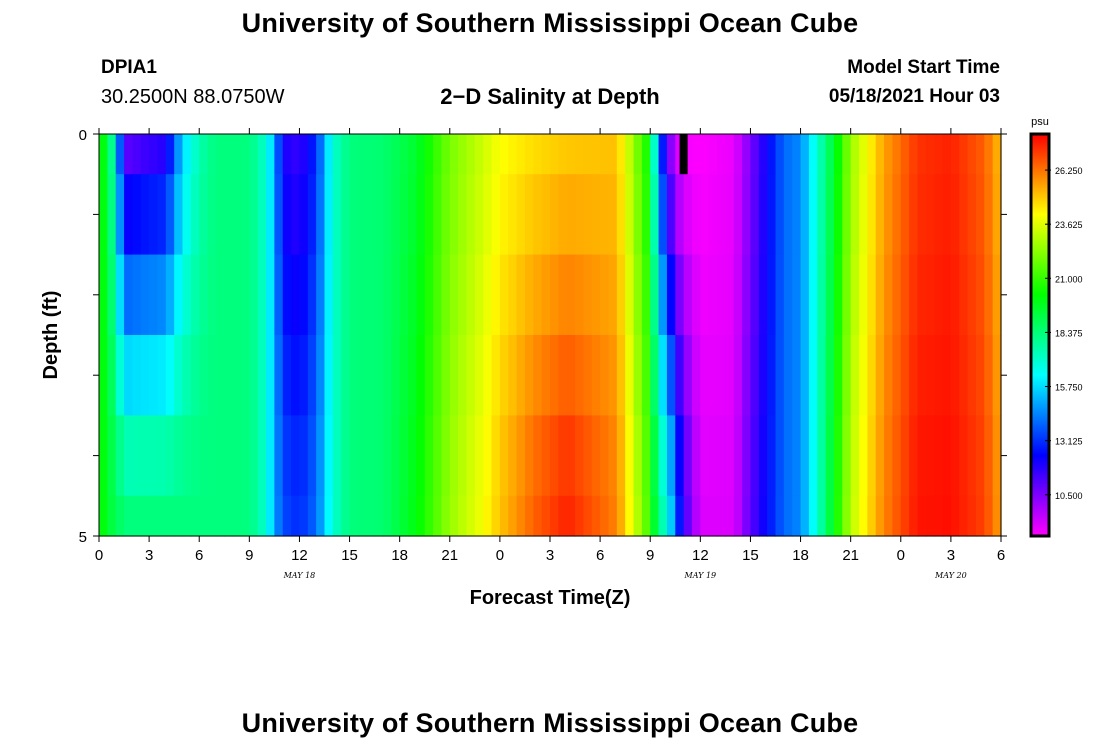 This screenshot has width=1100, height=750. Describe the element at coordinates (750, 555) in the screenshot. I see `x-tick-label: 15` at that location.